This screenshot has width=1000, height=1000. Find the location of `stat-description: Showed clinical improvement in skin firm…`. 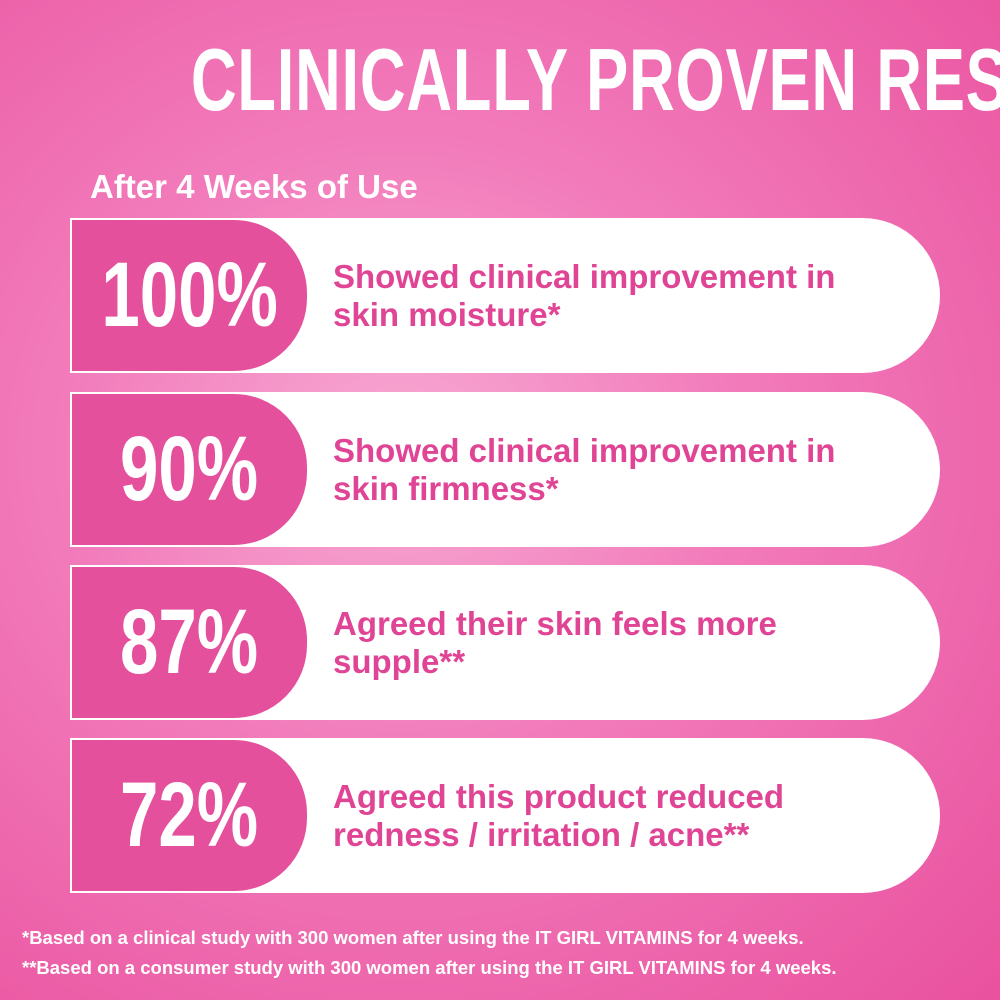

stat-description: Showed clinical improvement in skin firm… is located at coordinates (584, 469).